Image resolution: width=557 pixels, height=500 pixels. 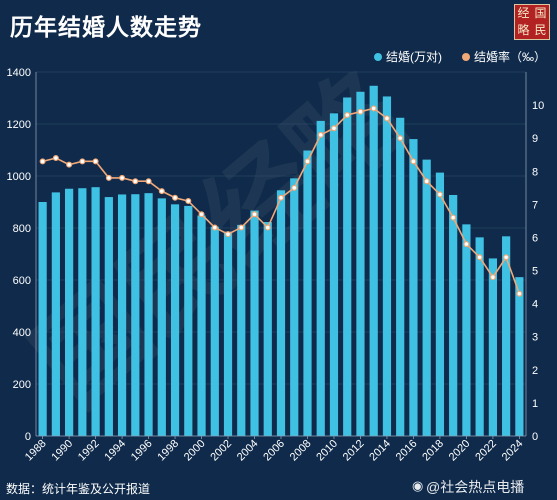 I want to click on x-tick-label: 2024, so click(x=513, y=451).